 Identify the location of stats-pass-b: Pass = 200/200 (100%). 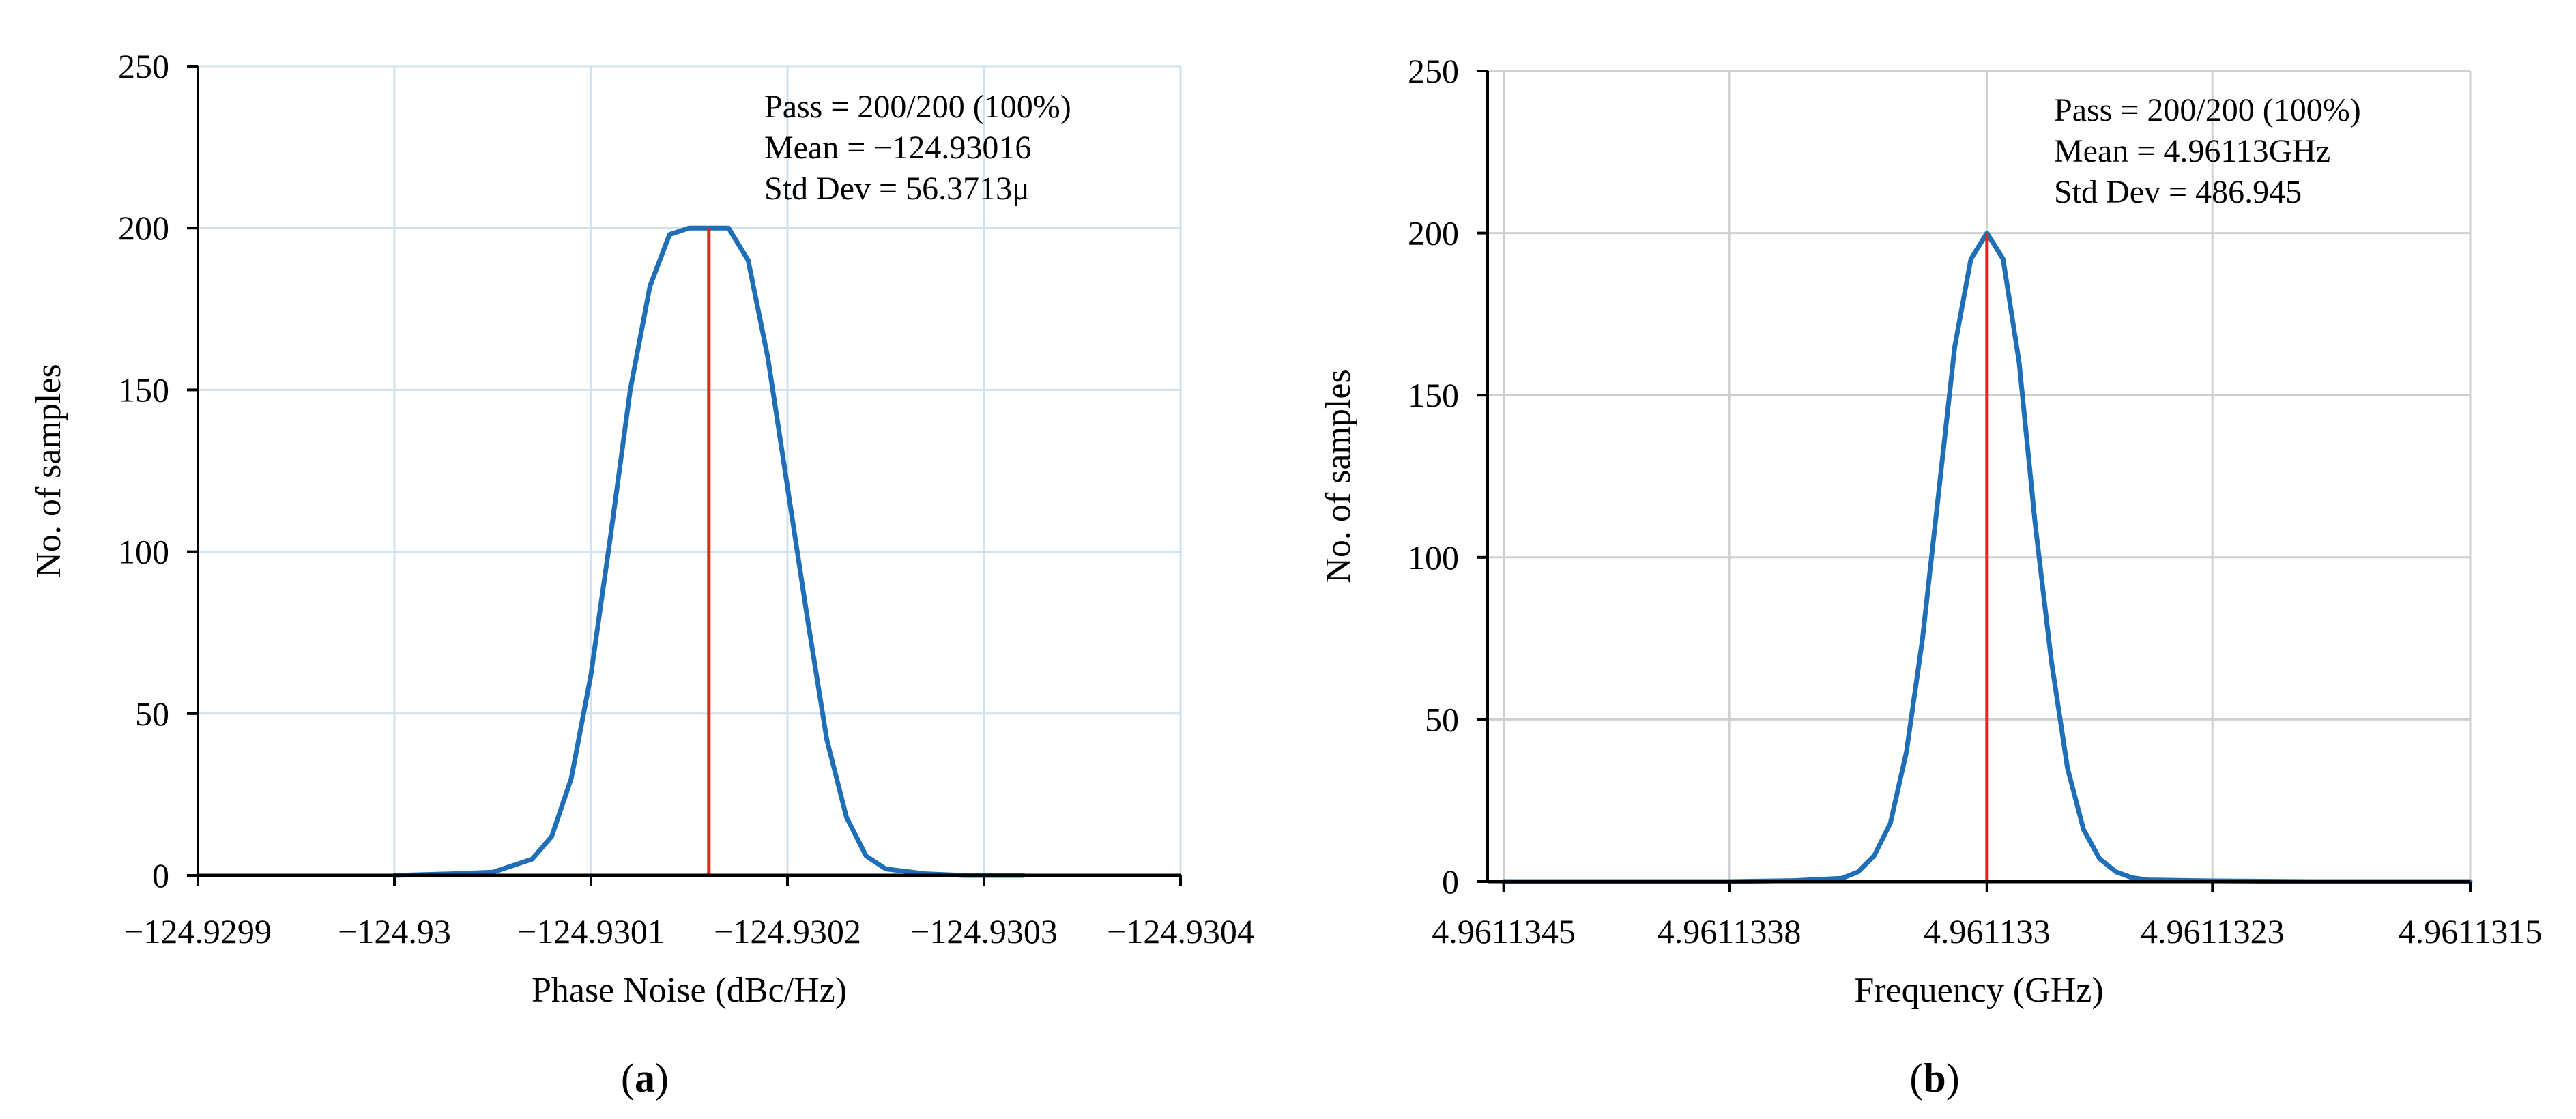
(2207, 110).